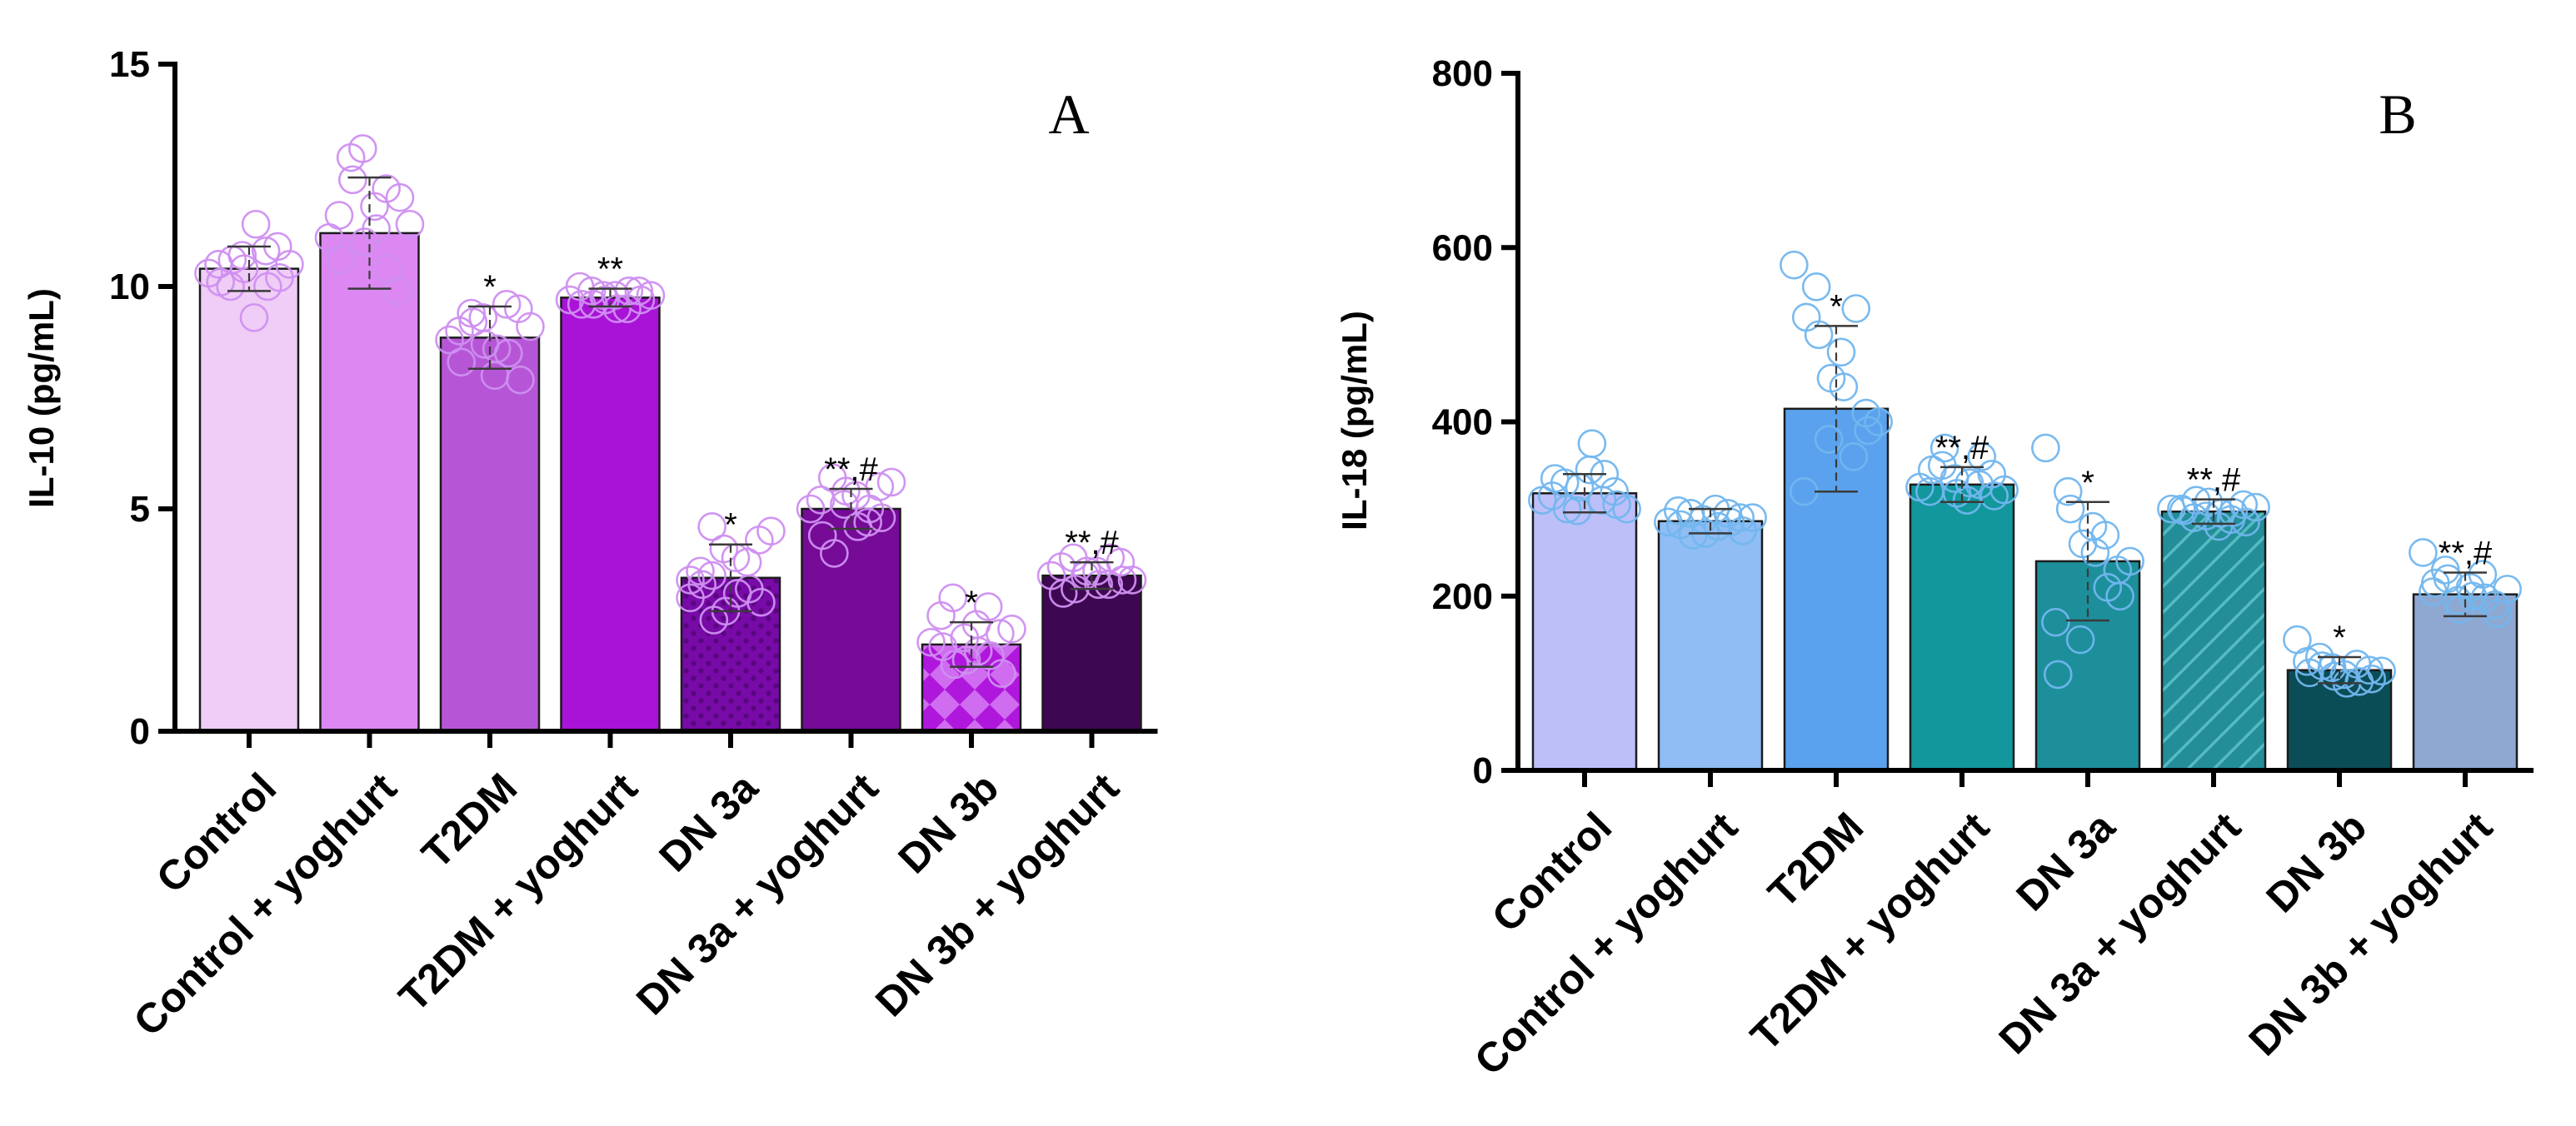 The width and height of the screenshot is (2576, 1126). Describe the element at coordinates (2120, 933) in the screenshot. I see `x-tick-label: DN 3a + yoghurt` at that location.